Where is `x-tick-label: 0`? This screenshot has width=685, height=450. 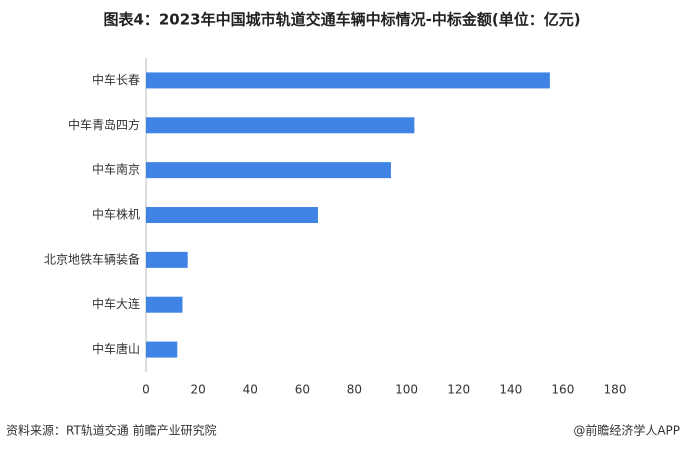
x-tick-label: 0 is located at coordinates (146, 390).